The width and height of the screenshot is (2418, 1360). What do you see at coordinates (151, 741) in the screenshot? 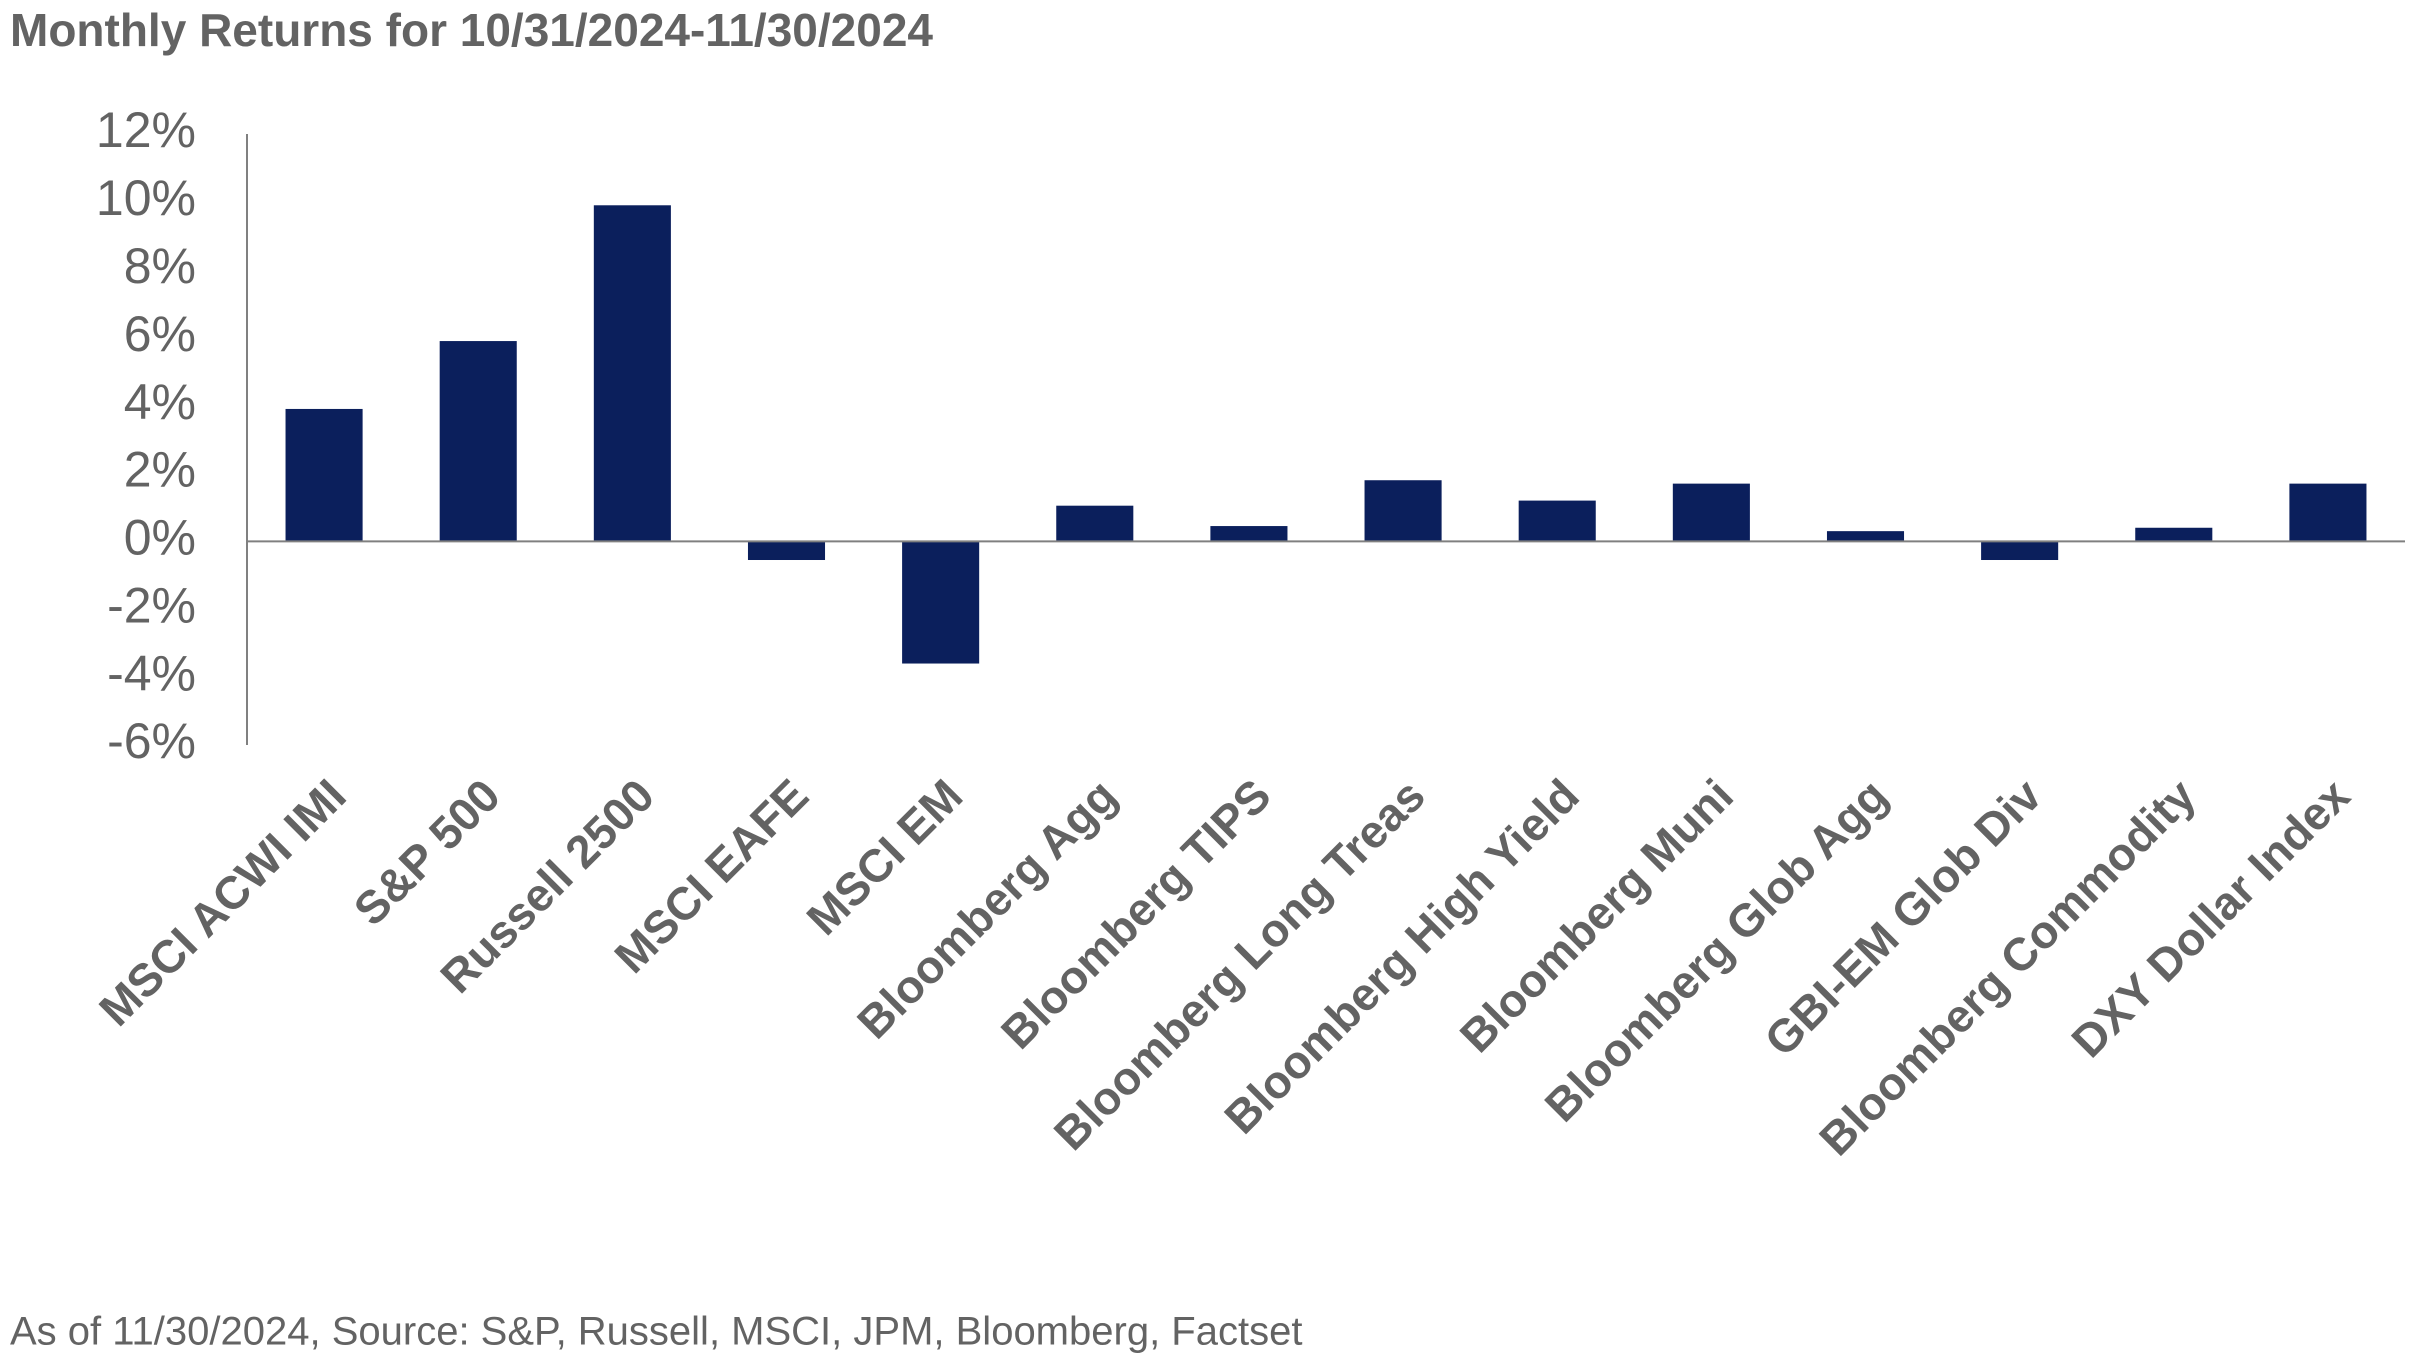
I see `y-tick-label: -6%` at bounding box center [151, 741].